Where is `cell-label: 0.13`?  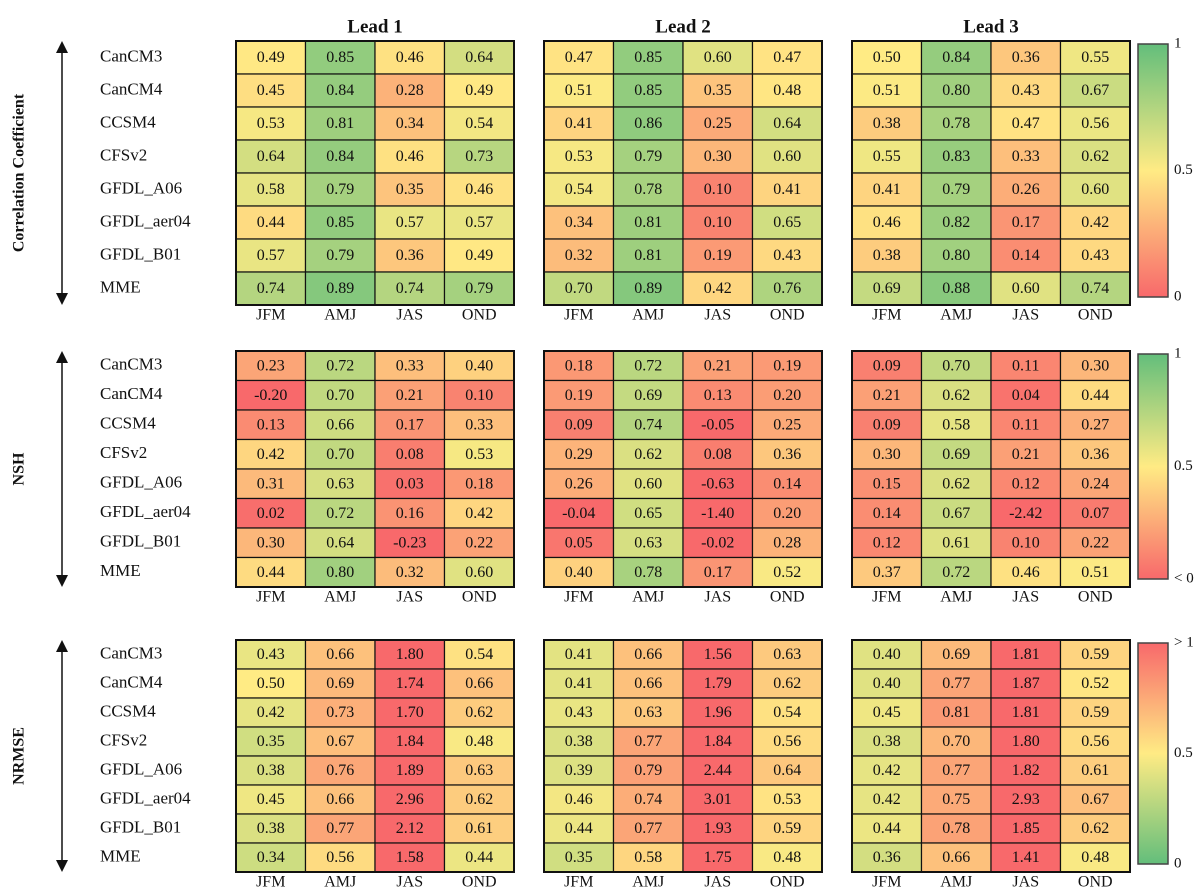 cell-label: 0.13 is located at coordinates (718, 395).